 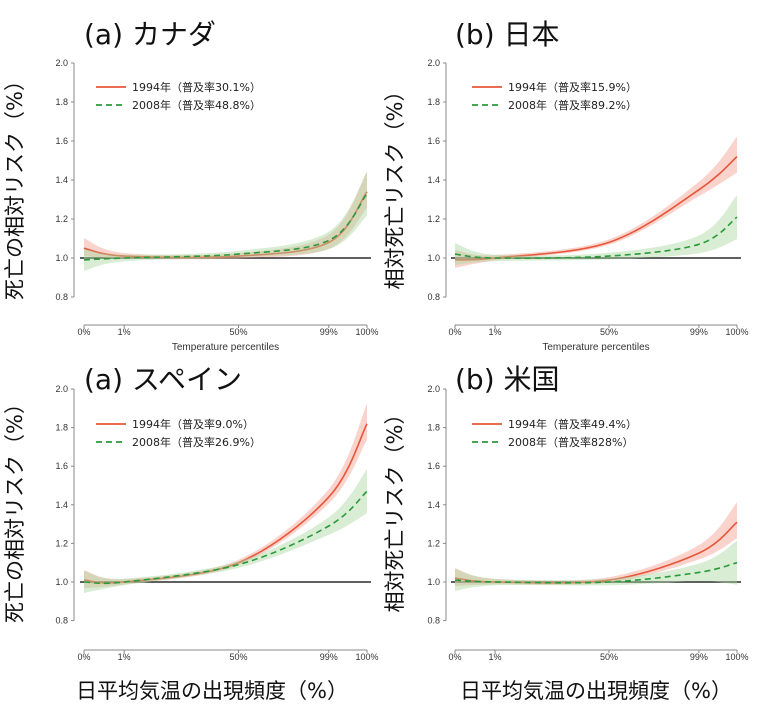 What do you see at coordinates (61, 466) in the screenshot?
I see `panel3-y-tick-label: 1.6` at bounding box center [61, 466].